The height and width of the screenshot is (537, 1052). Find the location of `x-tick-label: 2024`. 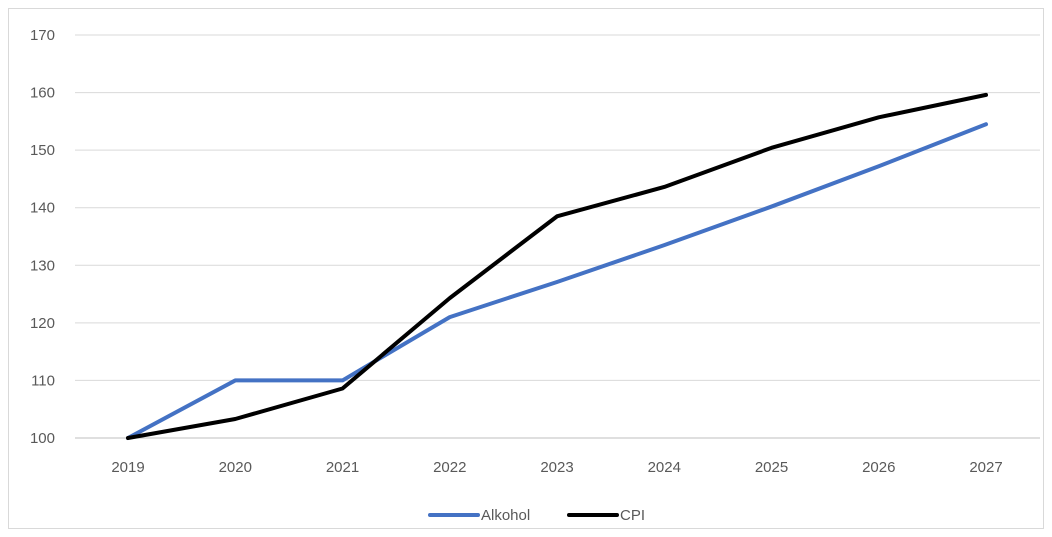

x-tick-label: 2024 is located at coordinates (664, 467).